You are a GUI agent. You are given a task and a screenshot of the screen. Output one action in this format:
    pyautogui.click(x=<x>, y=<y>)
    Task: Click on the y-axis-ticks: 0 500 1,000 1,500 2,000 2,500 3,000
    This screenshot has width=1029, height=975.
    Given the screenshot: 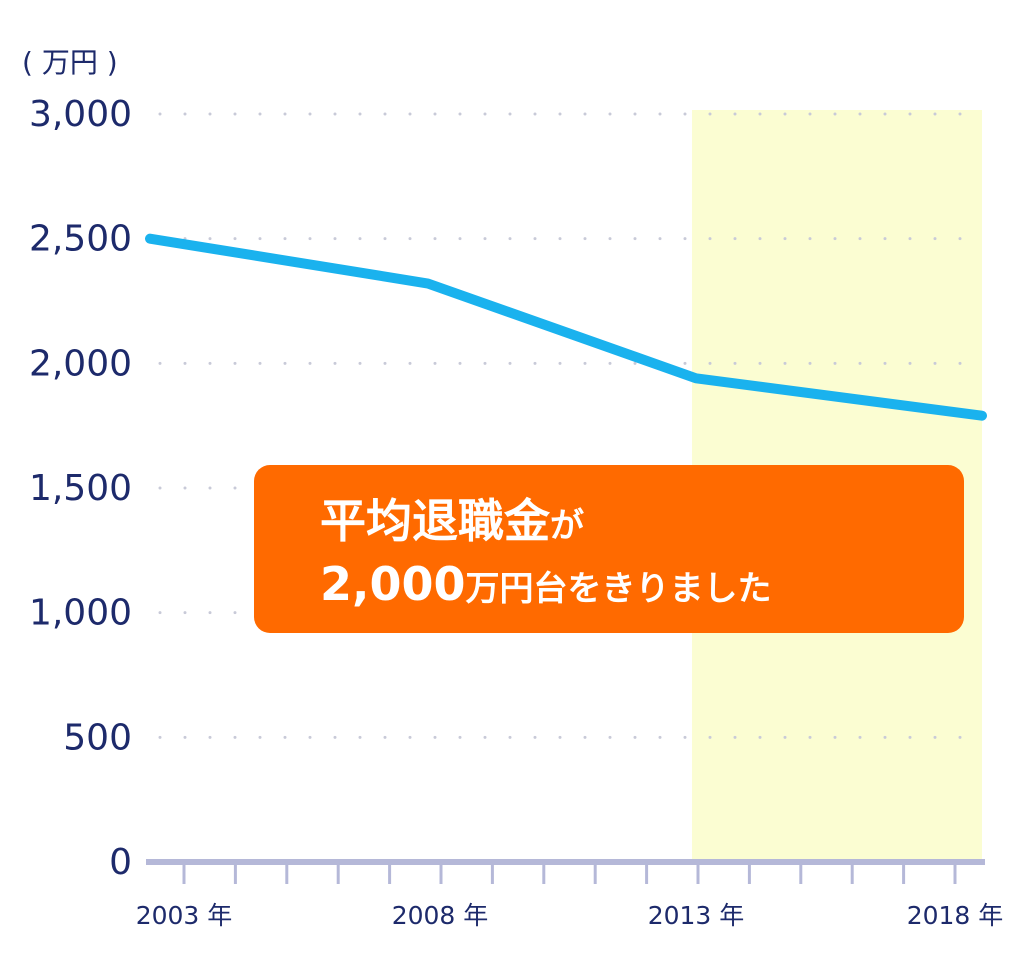 What is the action you would take?
    pyautogui.click(x=80, y=488)
    